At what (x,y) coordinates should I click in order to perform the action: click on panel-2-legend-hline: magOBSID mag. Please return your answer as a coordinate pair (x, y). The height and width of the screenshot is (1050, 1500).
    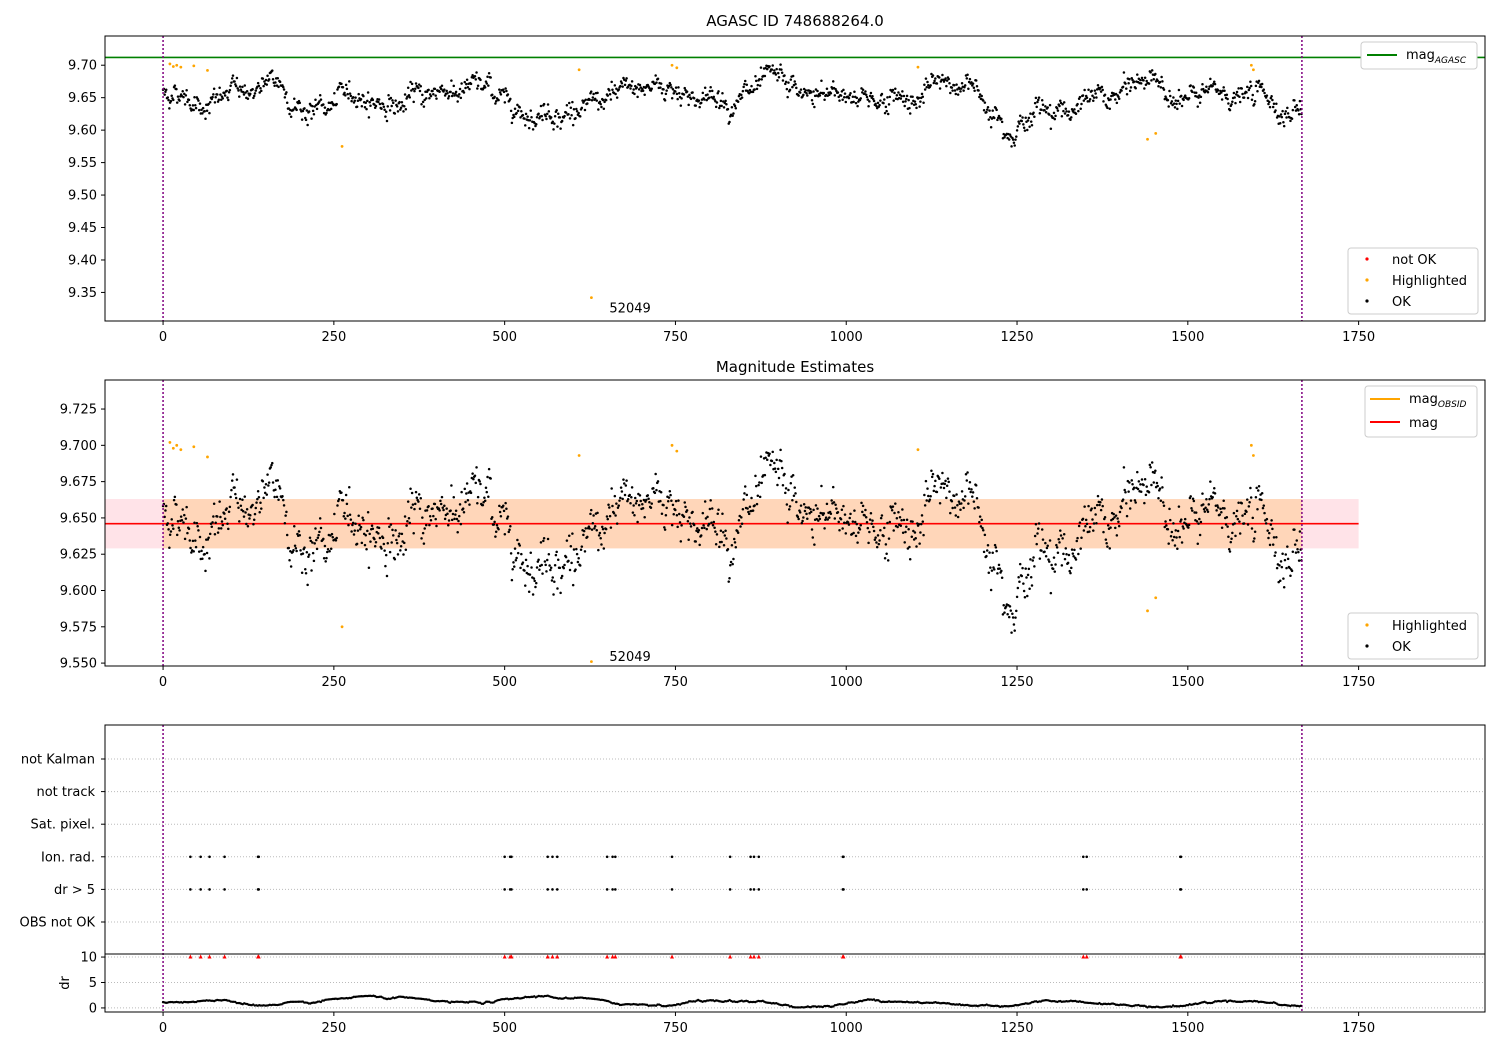
    Looking at the image, I should click on (1421, 411).